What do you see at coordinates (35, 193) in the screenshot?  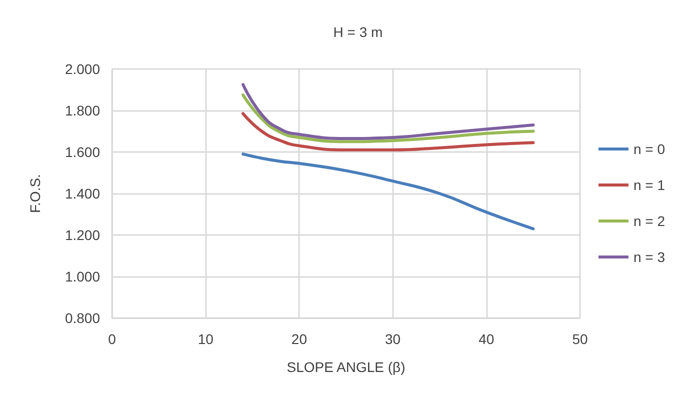 I see `y-axis-title: F.O.S.` at bounding box center [35, 193].